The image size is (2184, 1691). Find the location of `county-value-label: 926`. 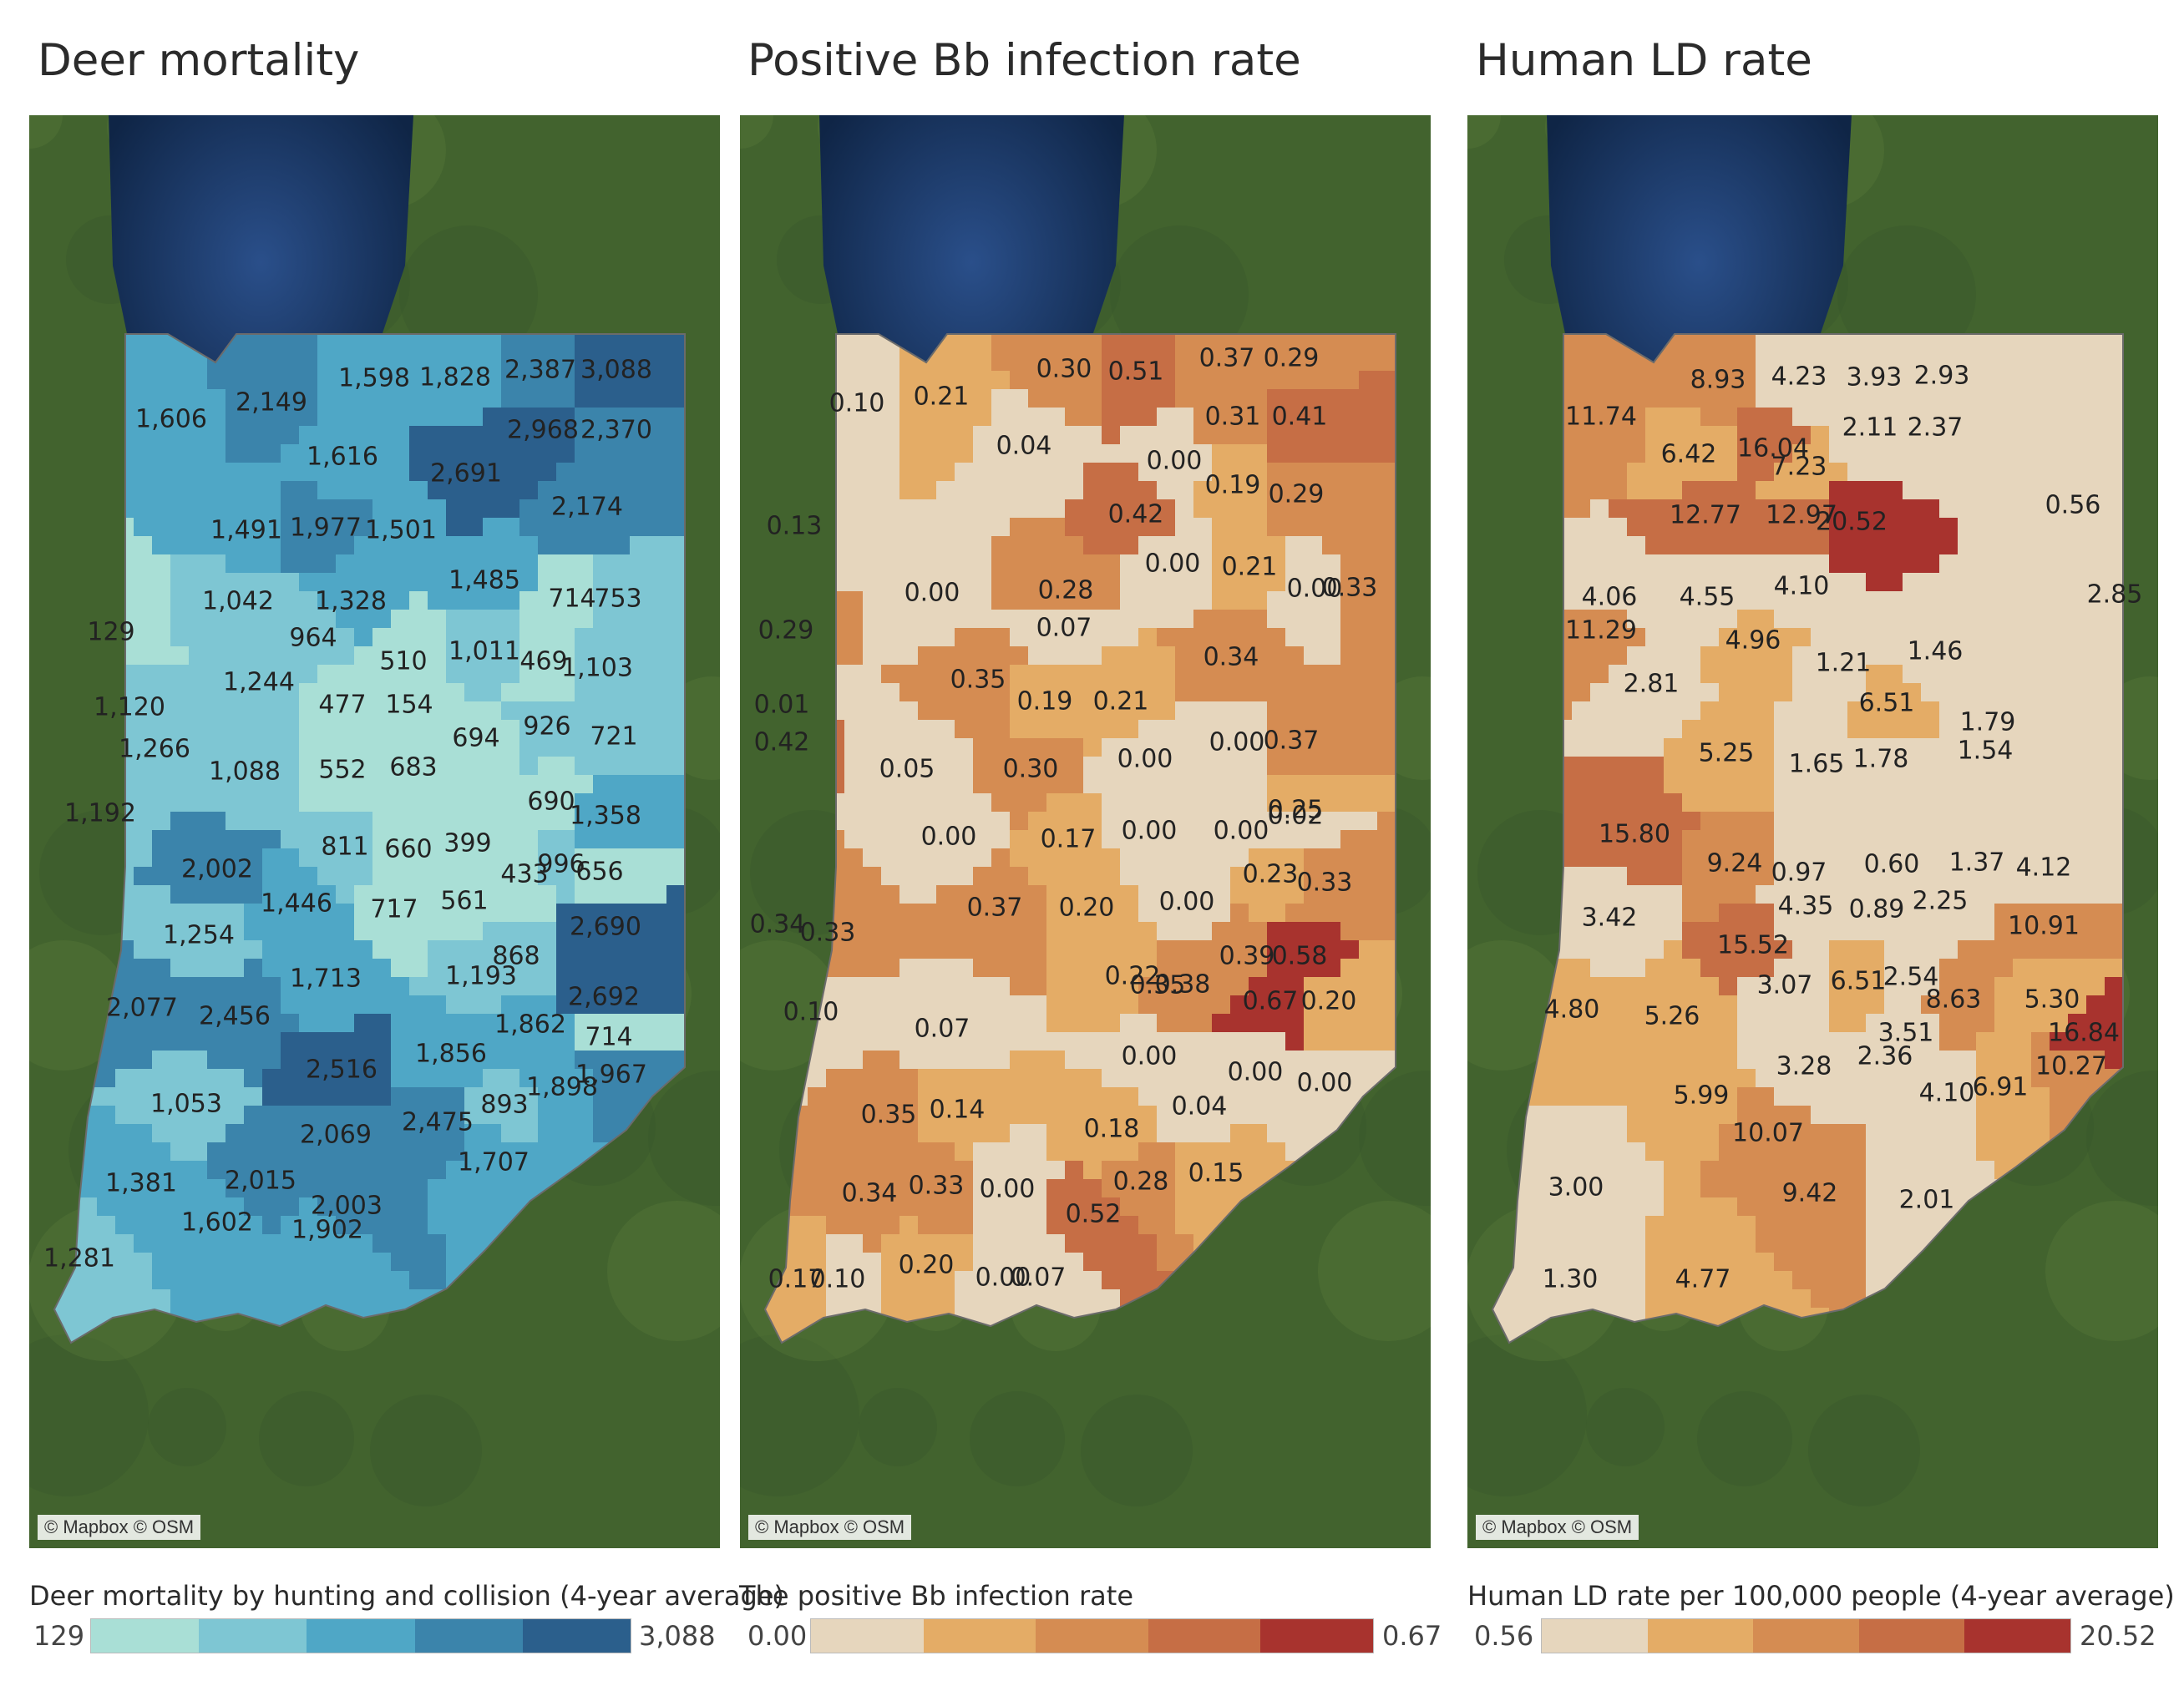

county-value-label: 926 is located at coordinates (546, 727).